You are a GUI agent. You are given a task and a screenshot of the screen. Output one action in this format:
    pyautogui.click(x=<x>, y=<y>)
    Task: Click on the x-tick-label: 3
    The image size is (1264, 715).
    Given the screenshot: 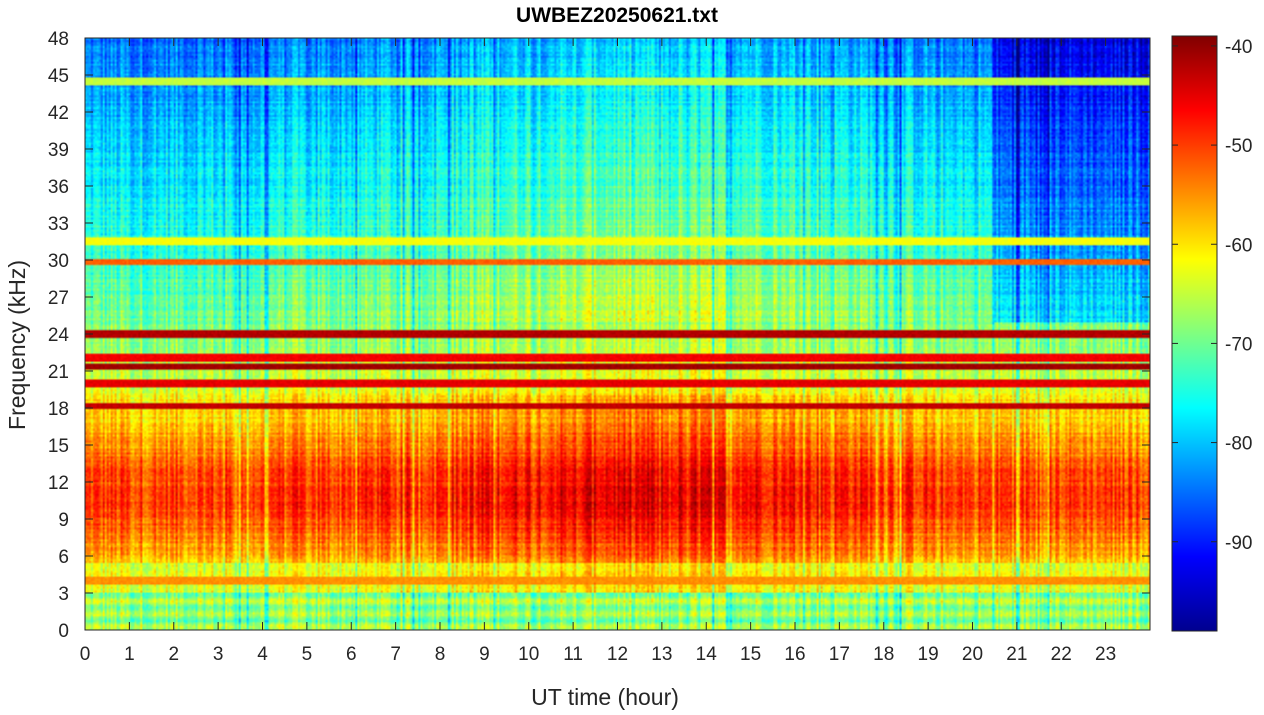 What is the action you would take?
    pyautogui.click(x=218, y=654)
    